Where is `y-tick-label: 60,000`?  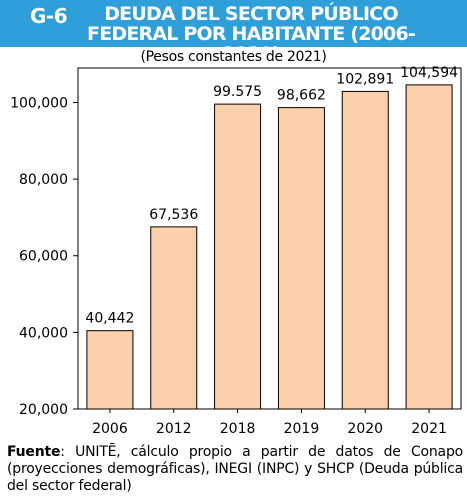 y-tick-label: 60,000 is located at coordinates (43, 257).